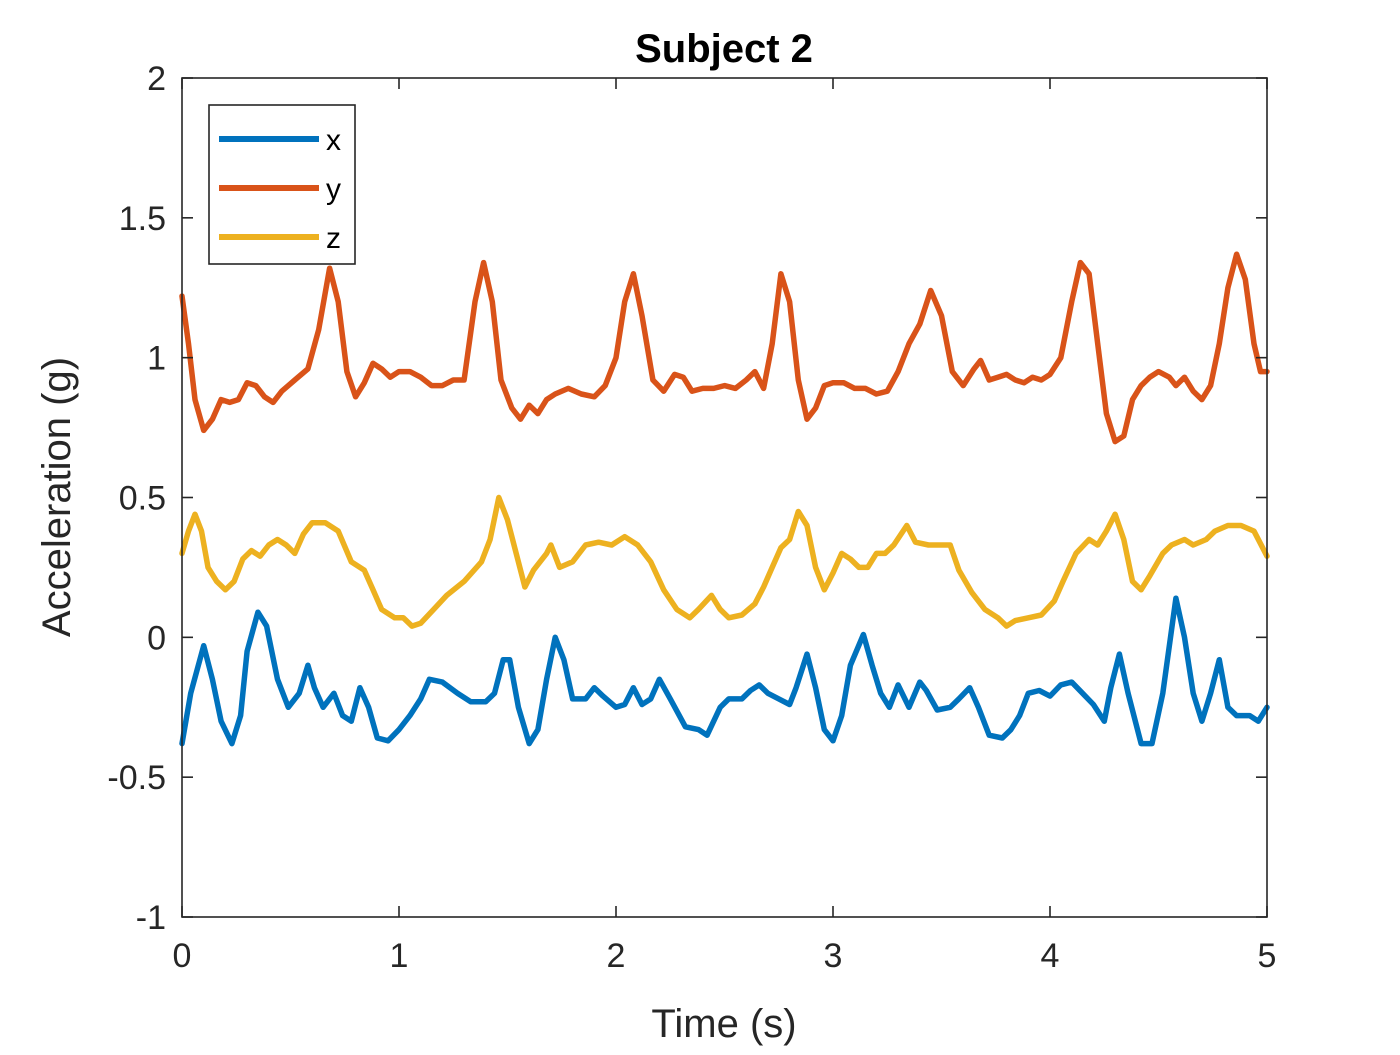 The height and width of the screenshot is (1055, 1400). Describe the element at coordinates (156, 79) in the screenshot. I see `y-tick-label: 2` at that location.